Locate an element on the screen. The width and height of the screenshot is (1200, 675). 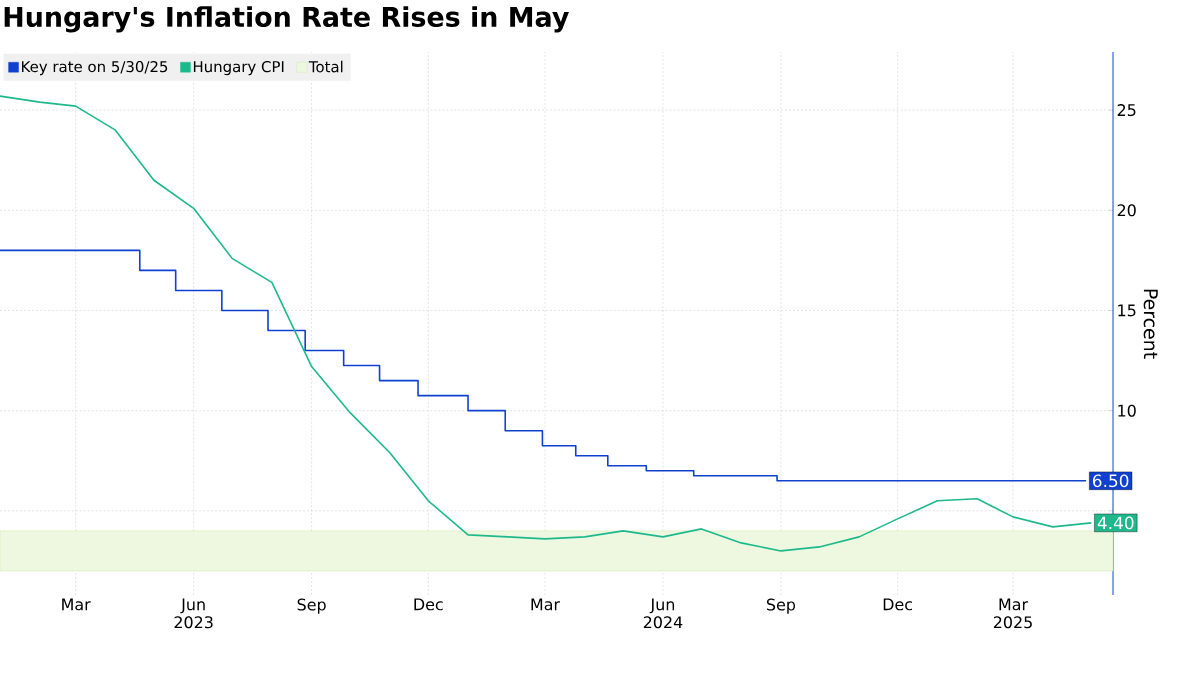
y-tick-label: 10 is located at coordinates (1127, 410).